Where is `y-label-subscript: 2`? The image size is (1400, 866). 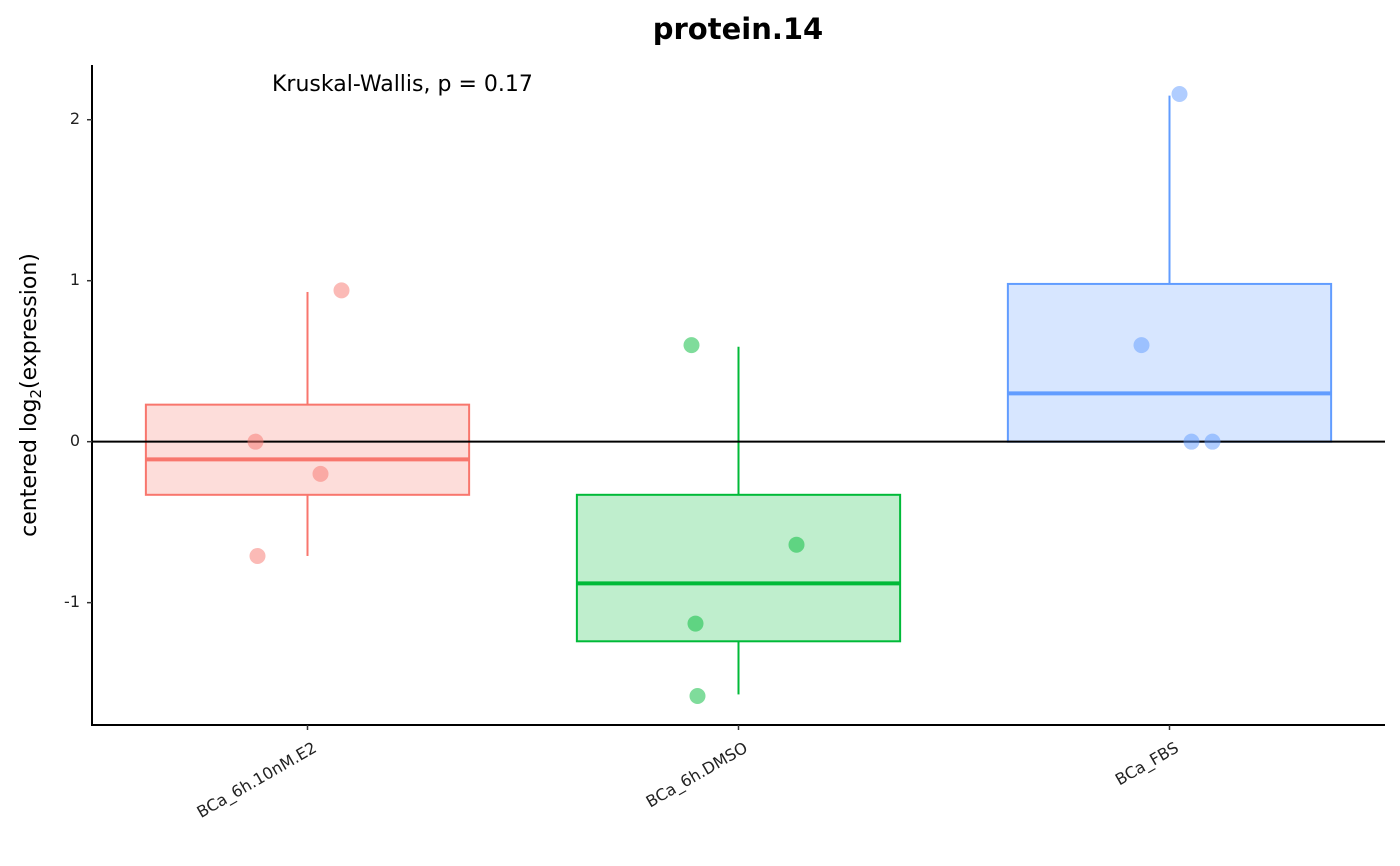
y-label-subscript: 2 is located at coordinates (36, 394).